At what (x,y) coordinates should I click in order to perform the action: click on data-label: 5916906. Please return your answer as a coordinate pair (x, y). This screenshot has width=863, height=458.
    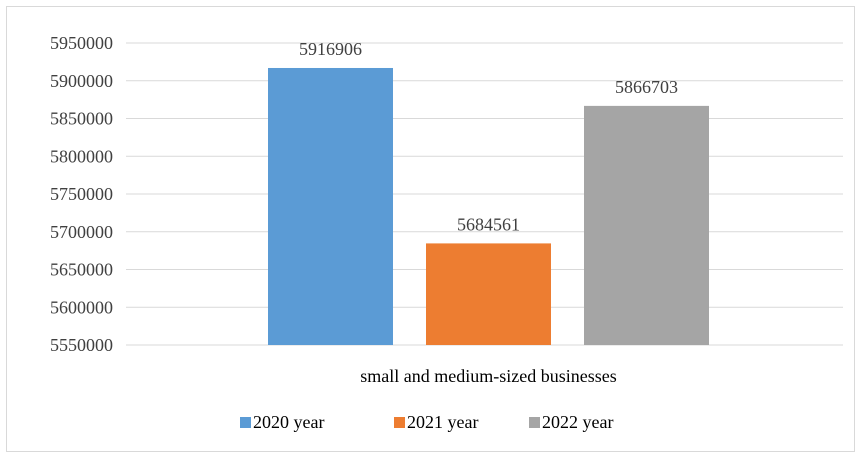
    Looking at the image, I should click on (330, 49).